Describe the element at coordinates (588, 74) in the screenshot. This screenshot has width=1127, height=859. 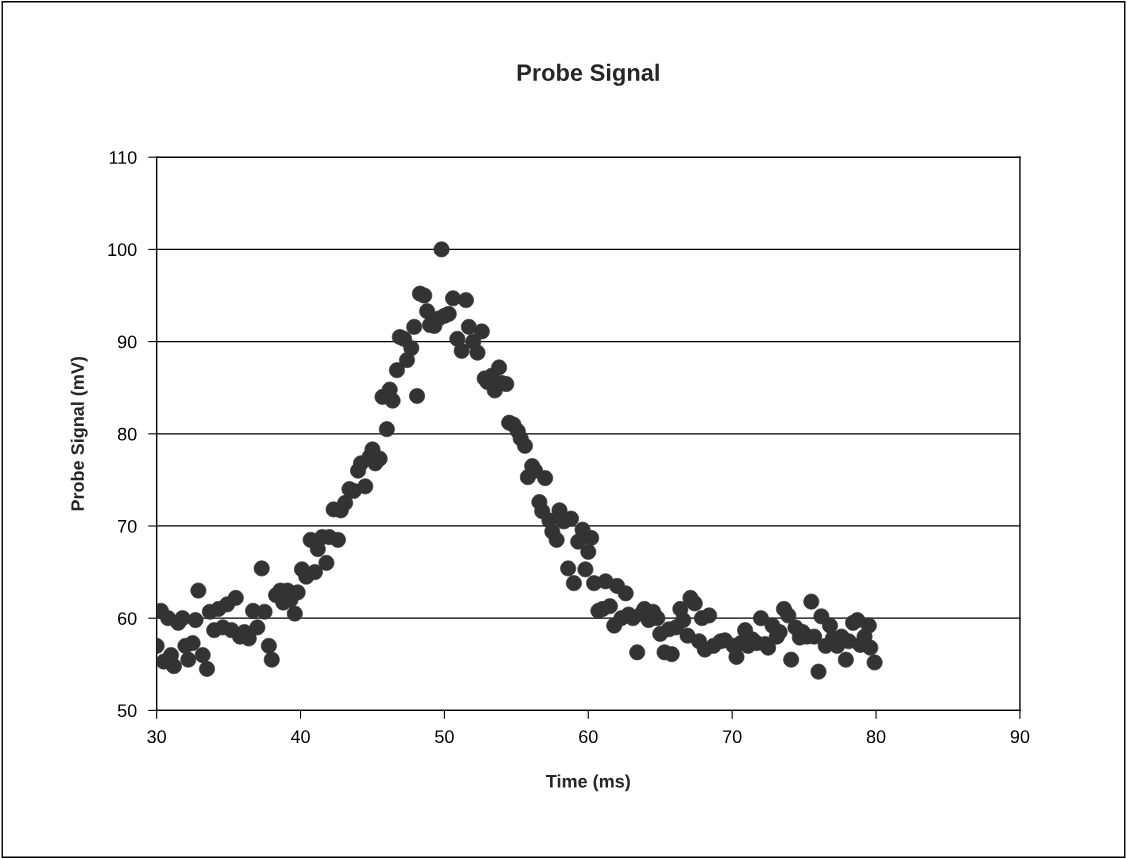
I see `chart-title: Probe Signal` at that location.